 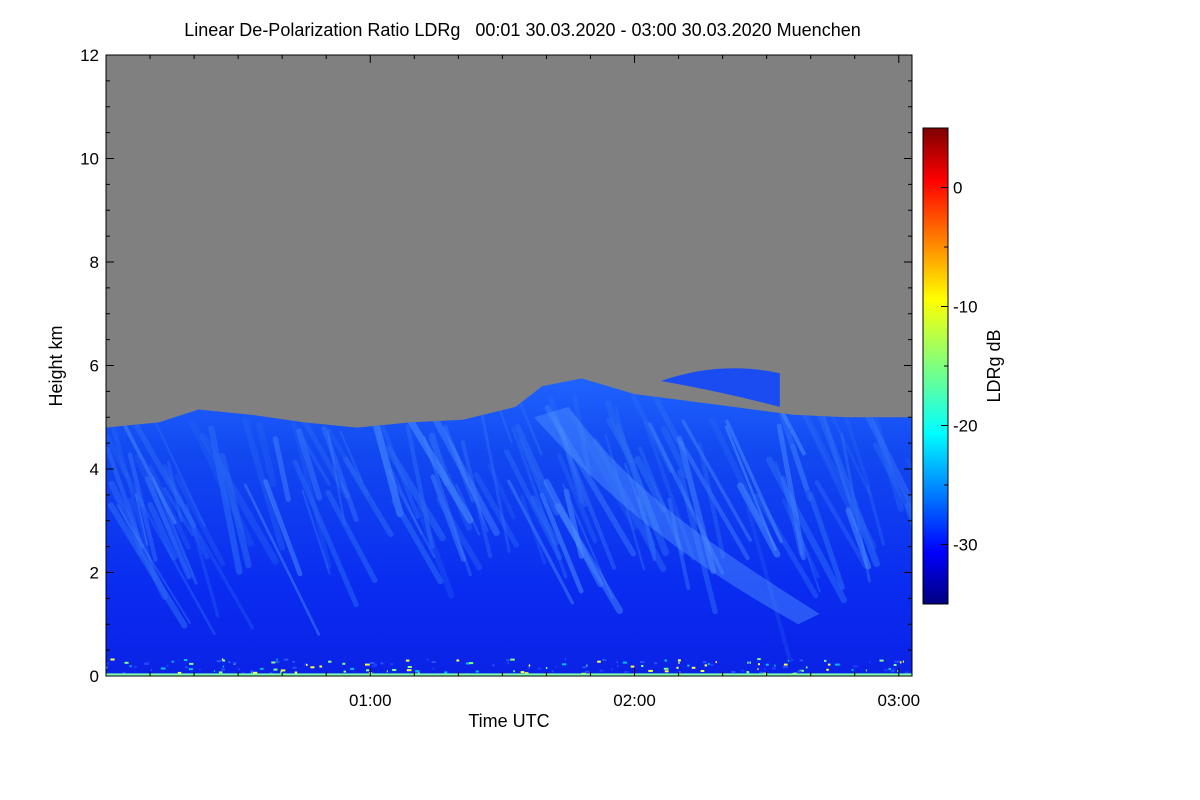 What do you see at coordinates (509, 674) in the screenshot?
I see `surface-echo-line` at bounding box center [509, 674].